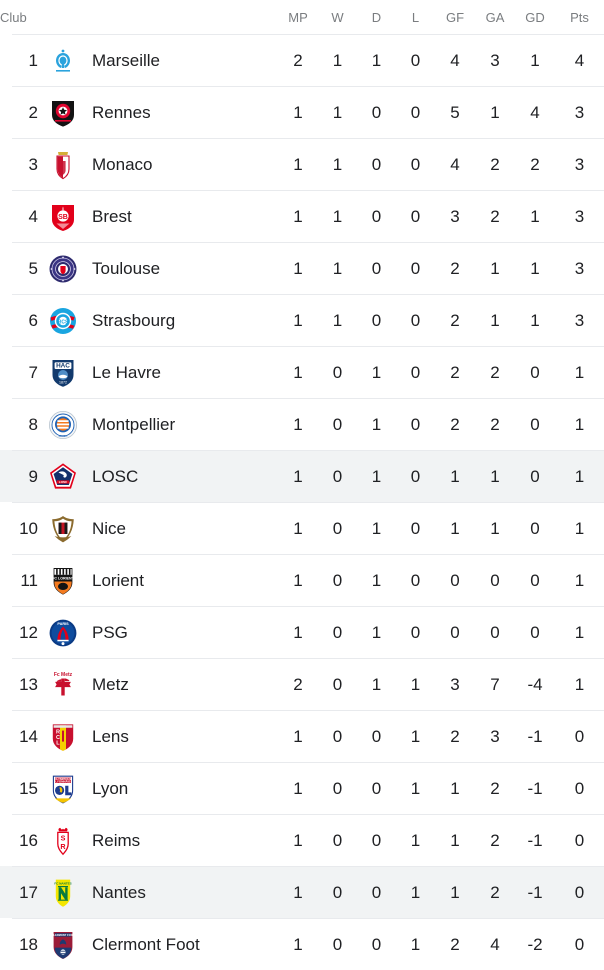  Describe the element at coordinates (115, 477) in the screenshot. I see `club-name: LOSC` at that location.